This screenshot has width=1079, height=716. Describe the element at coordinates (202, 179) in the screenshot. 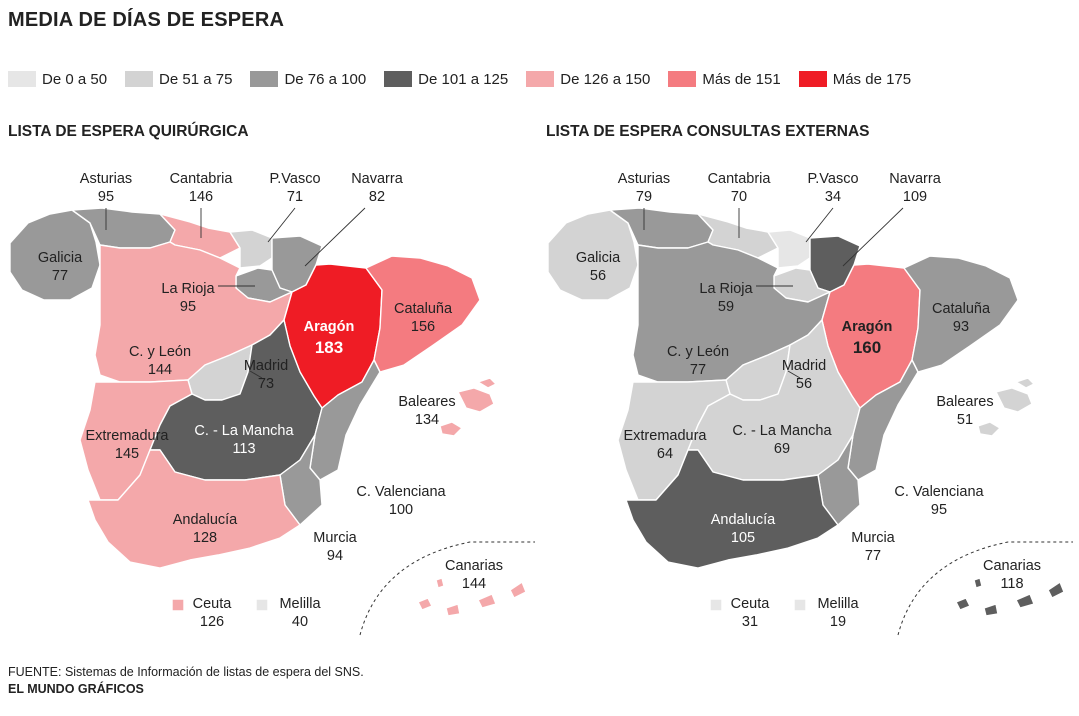

I see `region-name-cantabria: Cantabria` at that location.